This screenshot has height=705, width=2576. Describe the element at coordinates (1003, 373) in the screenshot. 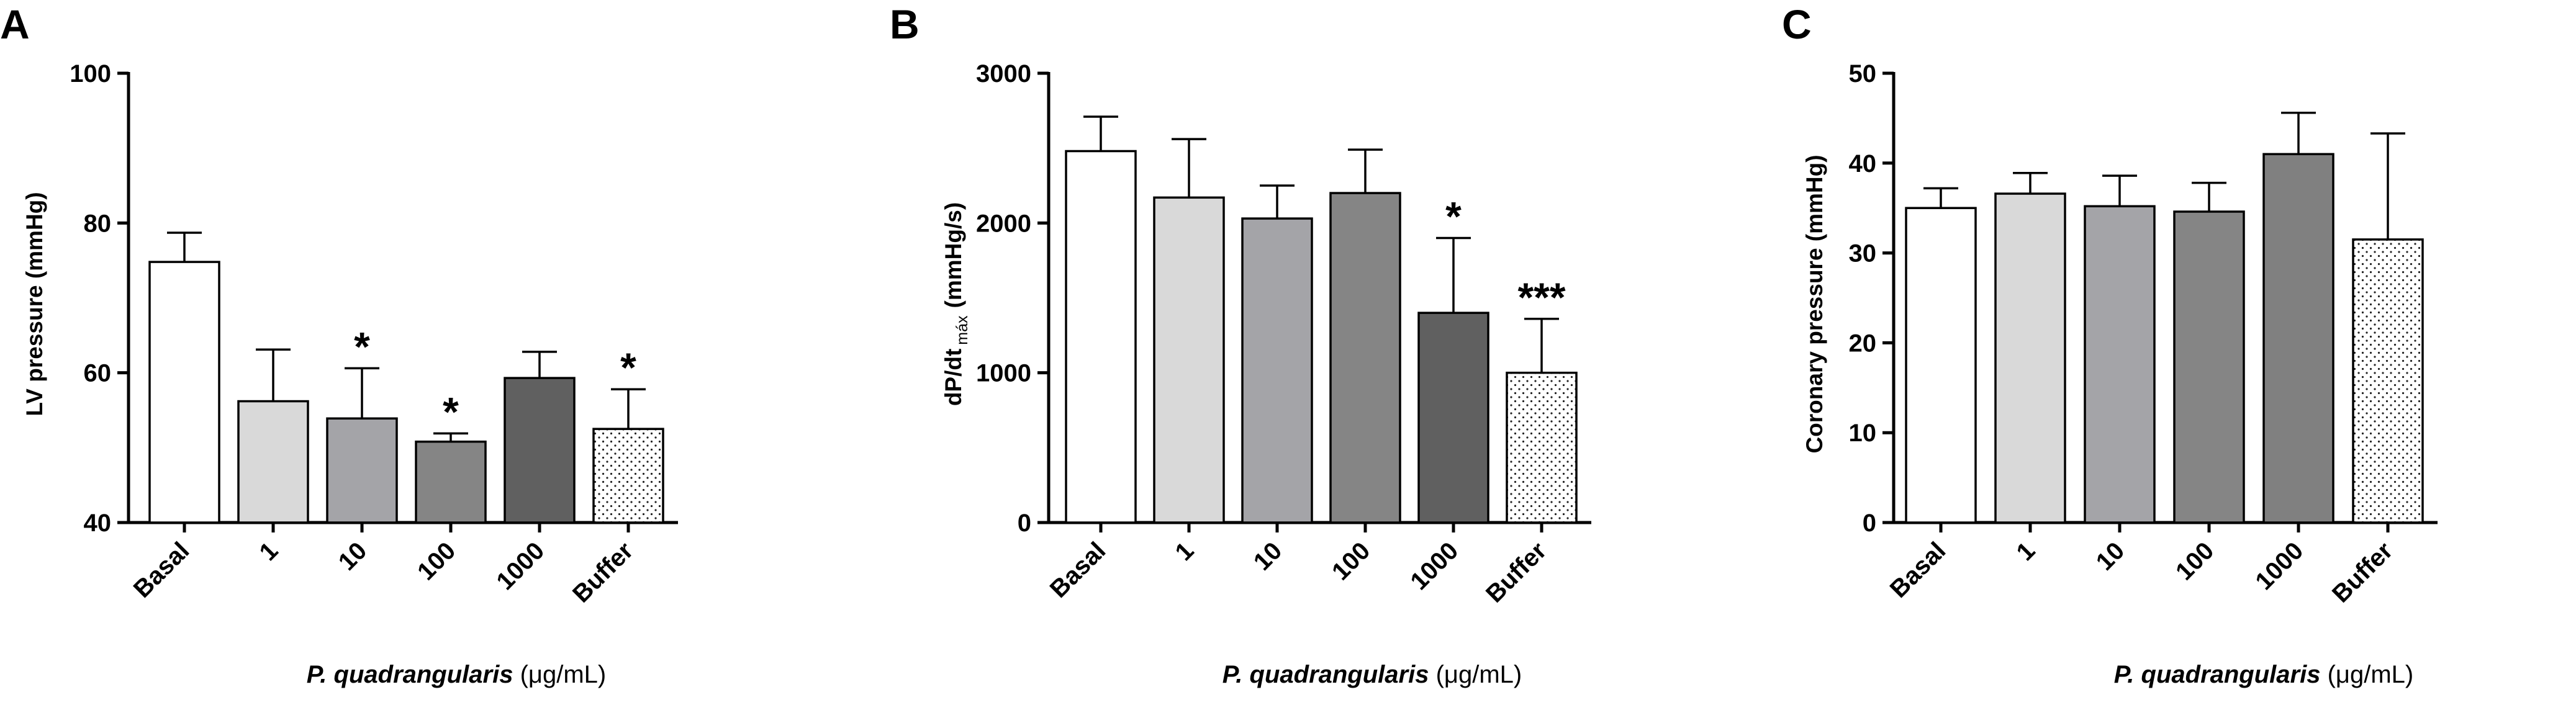

I see `y-tick-label: 1000` at that location.